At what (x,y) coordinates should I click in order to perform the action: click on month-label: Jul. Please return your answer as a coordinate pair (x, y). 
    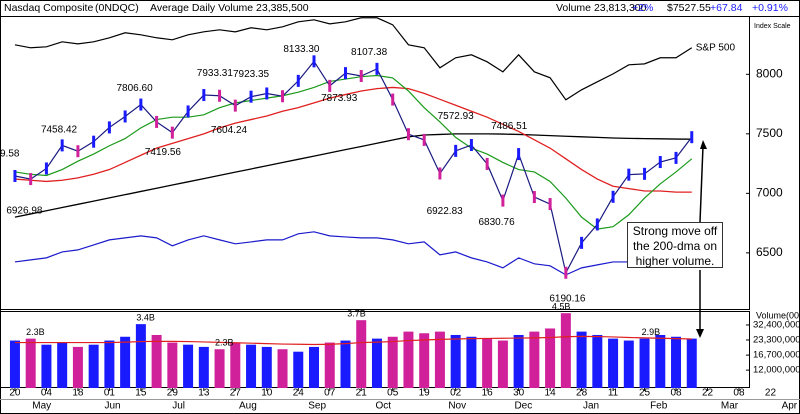
    Looking at the image, I should click on (178, 406).